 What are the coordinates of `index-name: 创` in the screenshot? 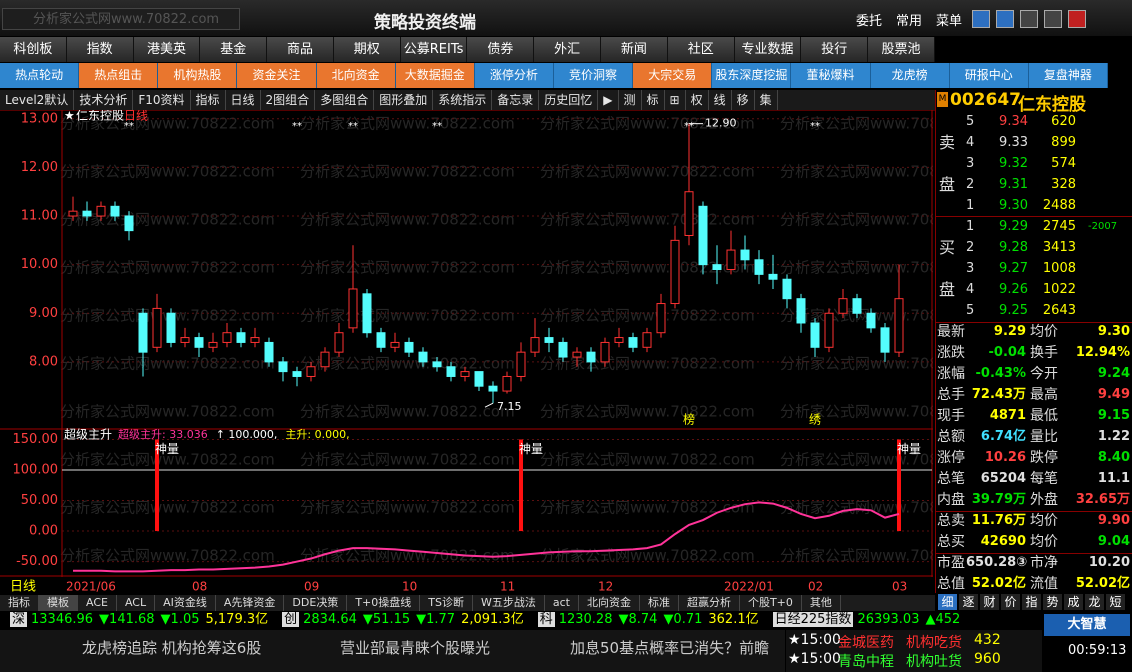 It's located at (291, 619).